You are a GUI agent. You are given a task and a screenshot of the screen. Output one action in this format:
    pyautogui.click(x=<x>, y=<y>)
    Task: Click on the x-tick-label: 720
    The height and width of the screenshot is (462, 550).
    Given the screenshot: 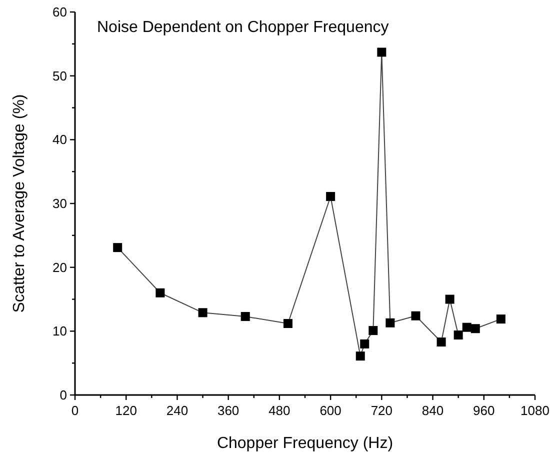 What is the action you would take?
    pyautogui.click(x=381, y=410)
    